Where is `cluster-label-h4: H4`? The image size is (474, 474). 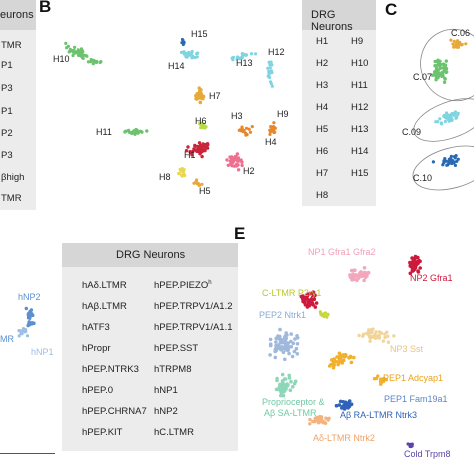 cluster-label-h4: H4 is located at coordinates (271, 142).